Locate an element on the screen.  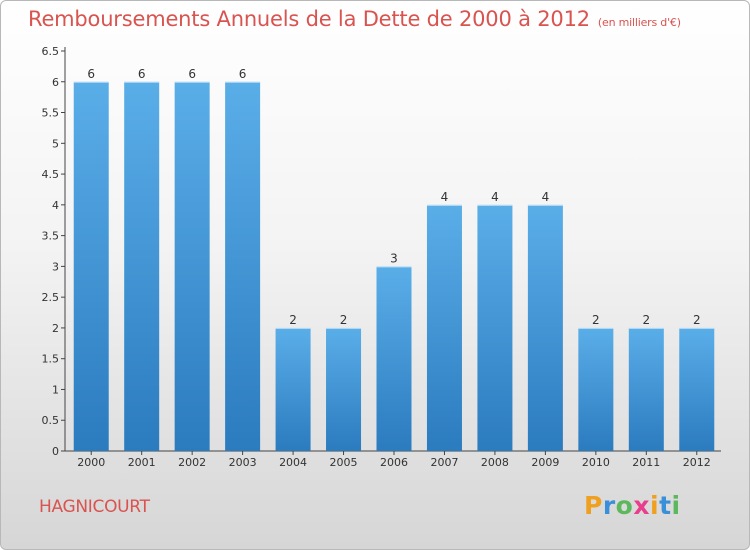
x-tick-label: 2007 is located at coordinates (444, 462).